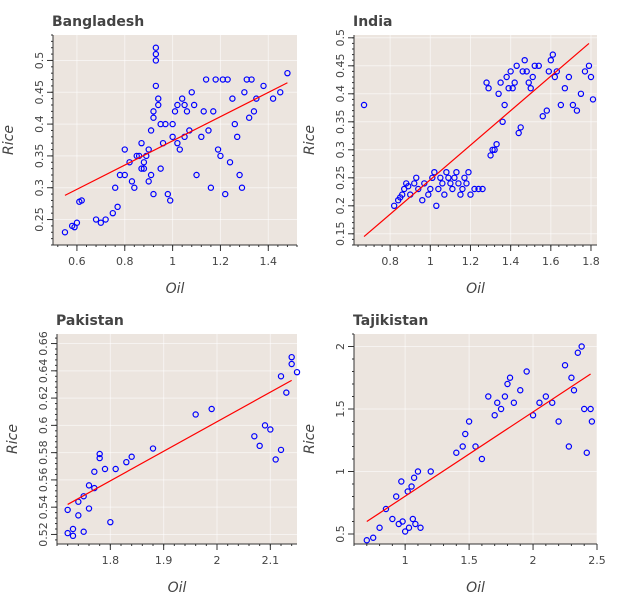 The width and height of the screenshot is (622, 608). What do you see at coordinates (475, 289) in the screenshot?
I see `x-axis-label: Oil` at bounding box center [475, 289].